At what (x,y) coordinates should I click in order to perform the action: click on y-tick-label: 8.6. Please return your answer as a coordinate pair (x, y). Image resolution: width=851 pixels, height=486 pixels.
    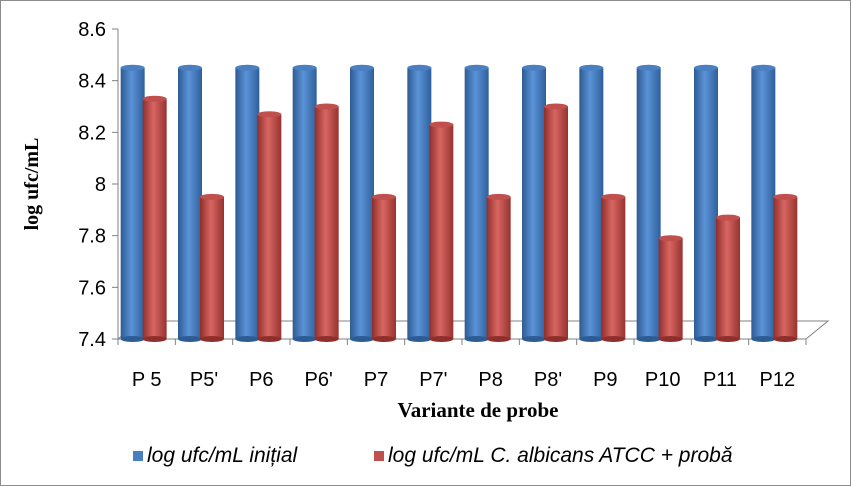
    Looking at the image, I should click on (92, 30).